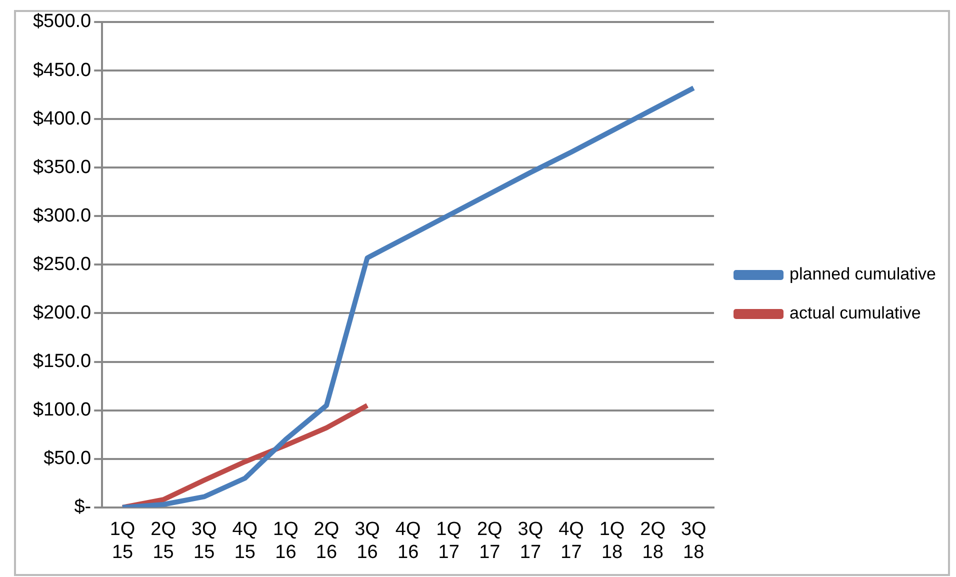  I want to click on x-tick-label: 4Q 15, so click(245, 541).